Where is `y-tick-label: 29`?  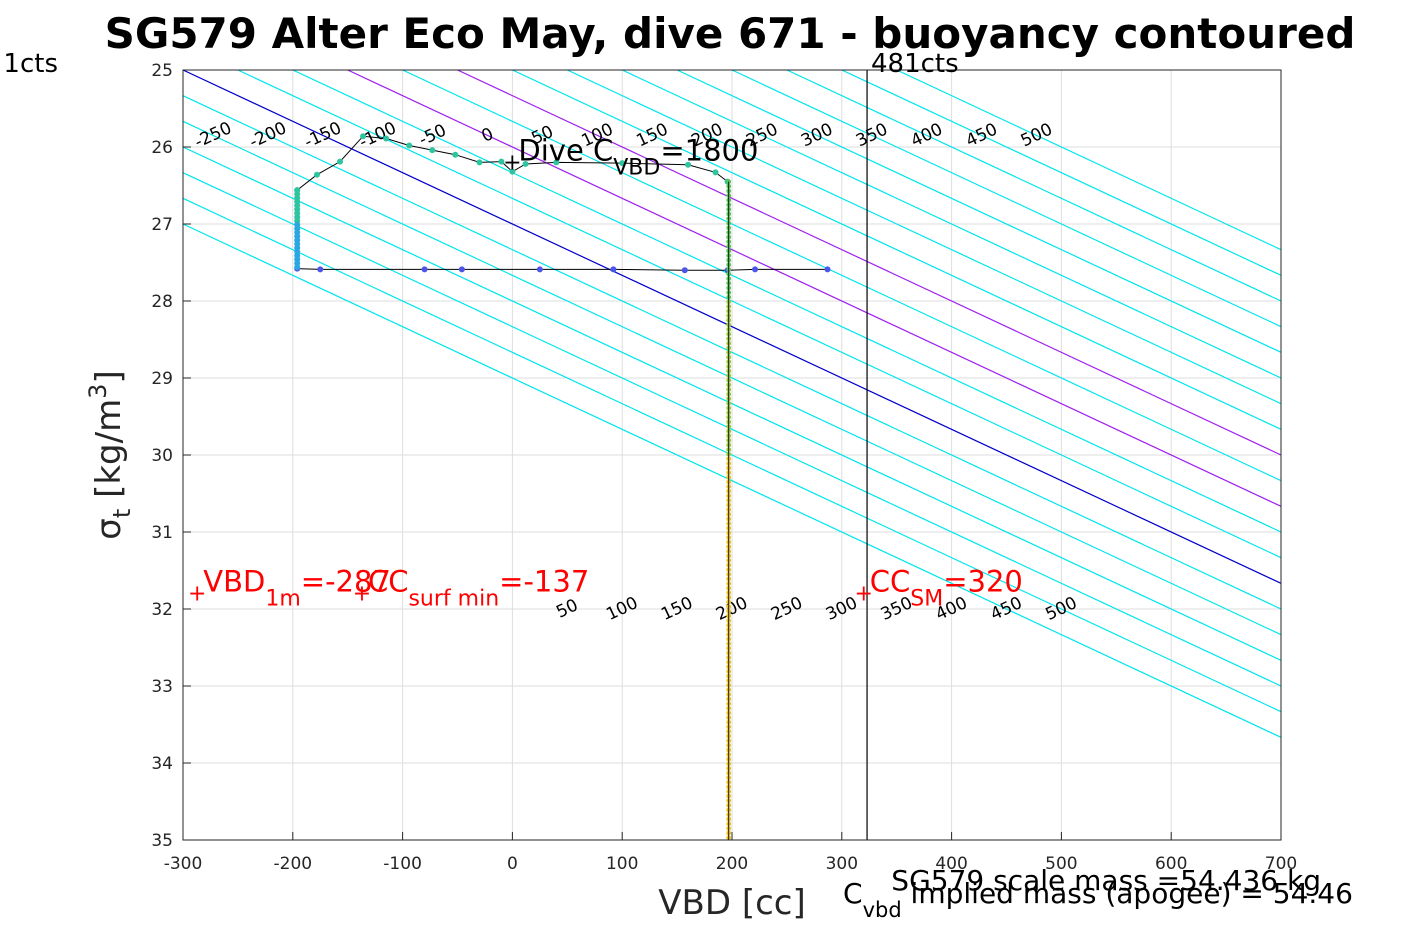 y-tick-label: 29 is located at coordinates (162, 379).